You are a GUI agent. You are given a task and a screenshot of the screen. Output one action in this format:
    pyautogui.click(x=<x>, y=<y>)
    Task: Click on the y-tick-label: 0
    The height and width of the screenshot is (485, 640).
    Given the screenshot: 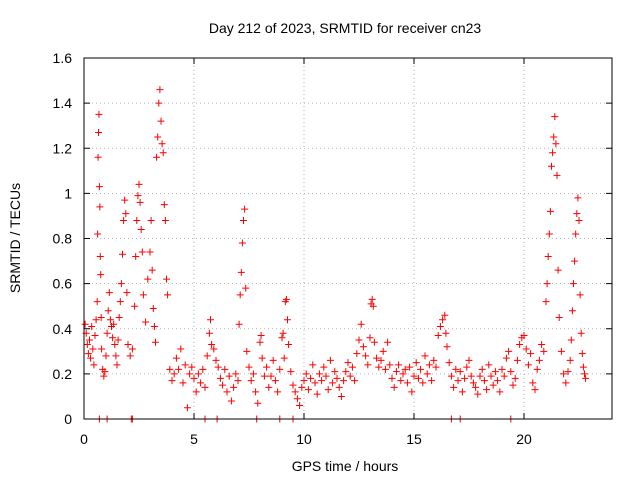 What is the action you would take?
    pyautogui.click(x=68, y=419)
    